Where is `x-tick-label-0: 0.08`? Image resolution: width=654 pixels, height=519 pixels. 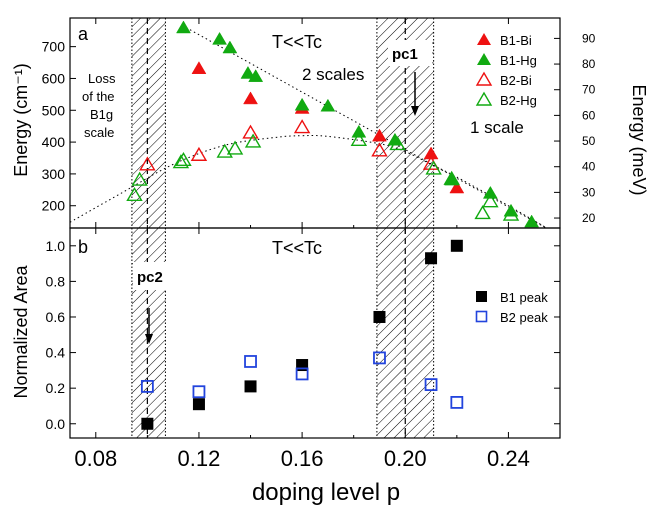
x-tick-label-0: 0.08 is located at coordinates (95, 458).